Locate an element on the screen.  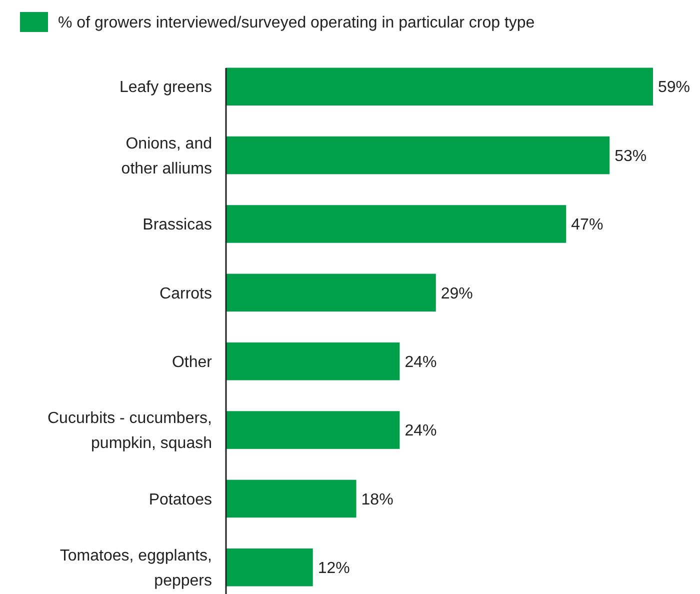
y-tick-label: Cucurbits - cucumbers, pumpkin, squash is located at coordinates (130, 431).